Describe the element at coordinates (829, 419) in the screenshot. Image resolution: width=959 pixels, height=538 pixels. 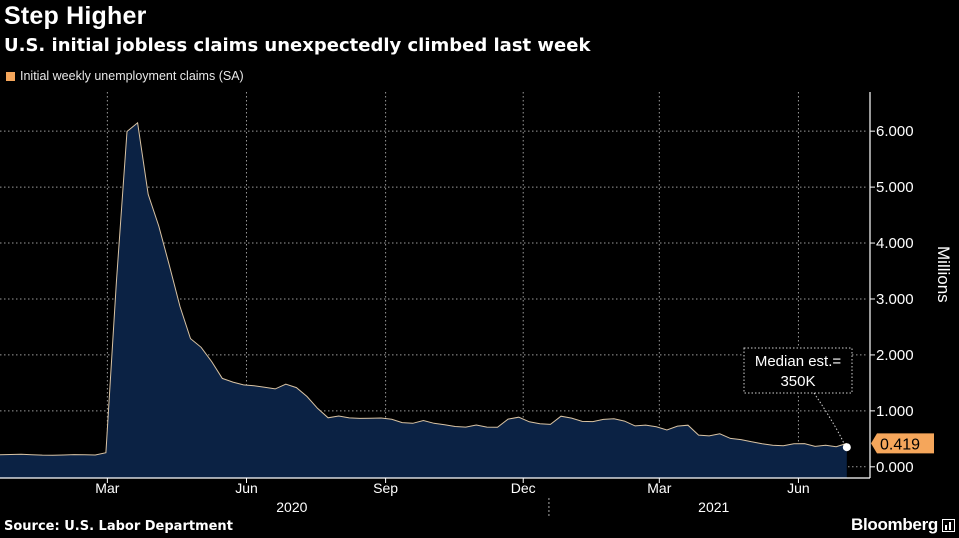
I see `annotation-leader` at that location.